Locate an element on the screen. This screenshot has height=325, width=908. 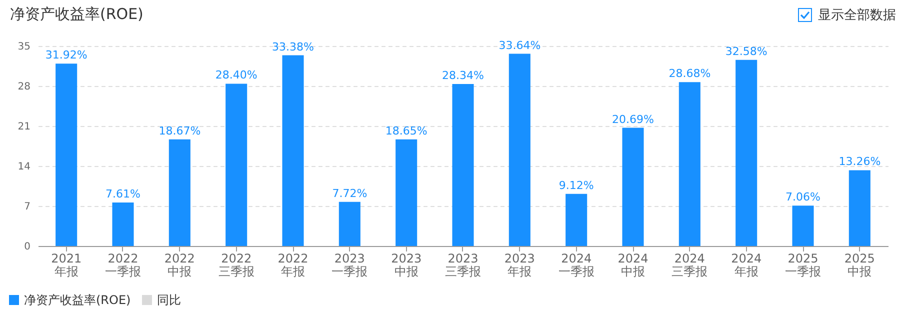
data-label: 13.26% is located at coordinates (859, 161).